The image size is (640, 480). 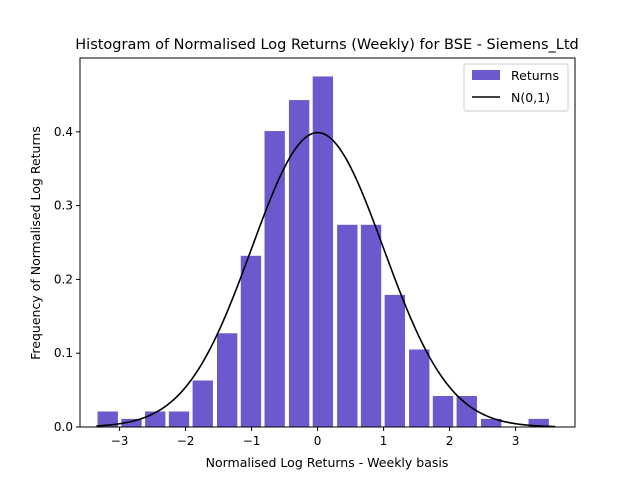 I want to click on y-tick-label: 0.2, so click(x=63, y=279).